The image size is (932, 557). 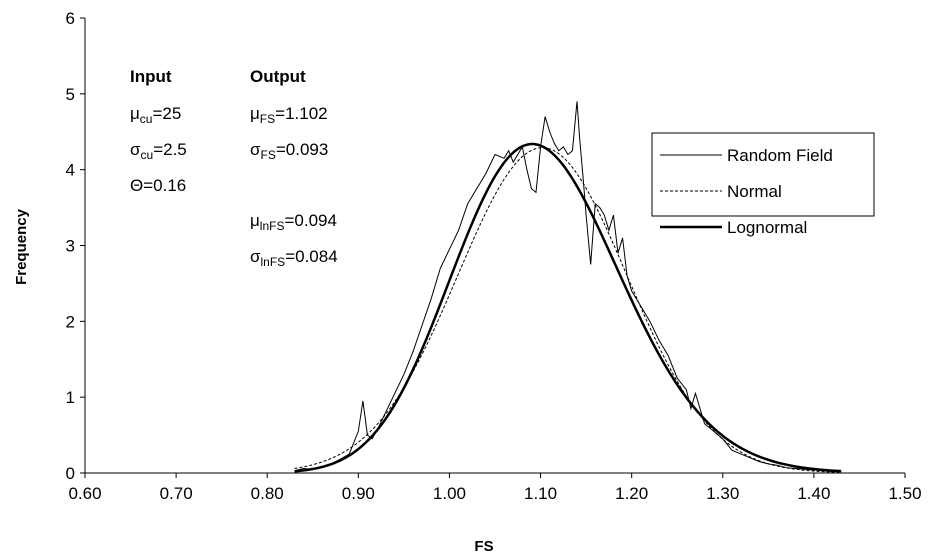 I want to click on output-param: σlnFS=0.084, so click(x=294, y=258).